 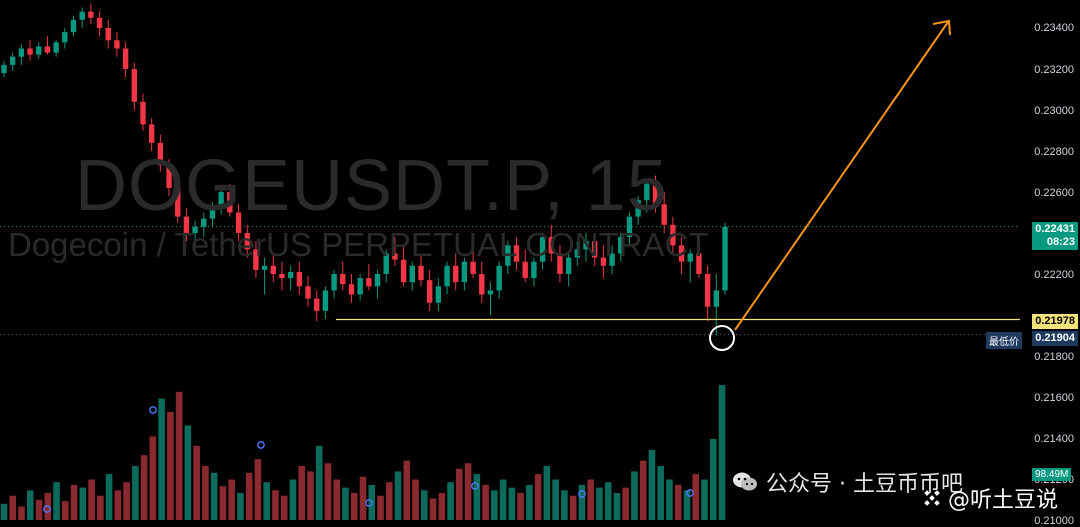 I want to click on price-tick: 0.23400, so click(x=1054, y=28).